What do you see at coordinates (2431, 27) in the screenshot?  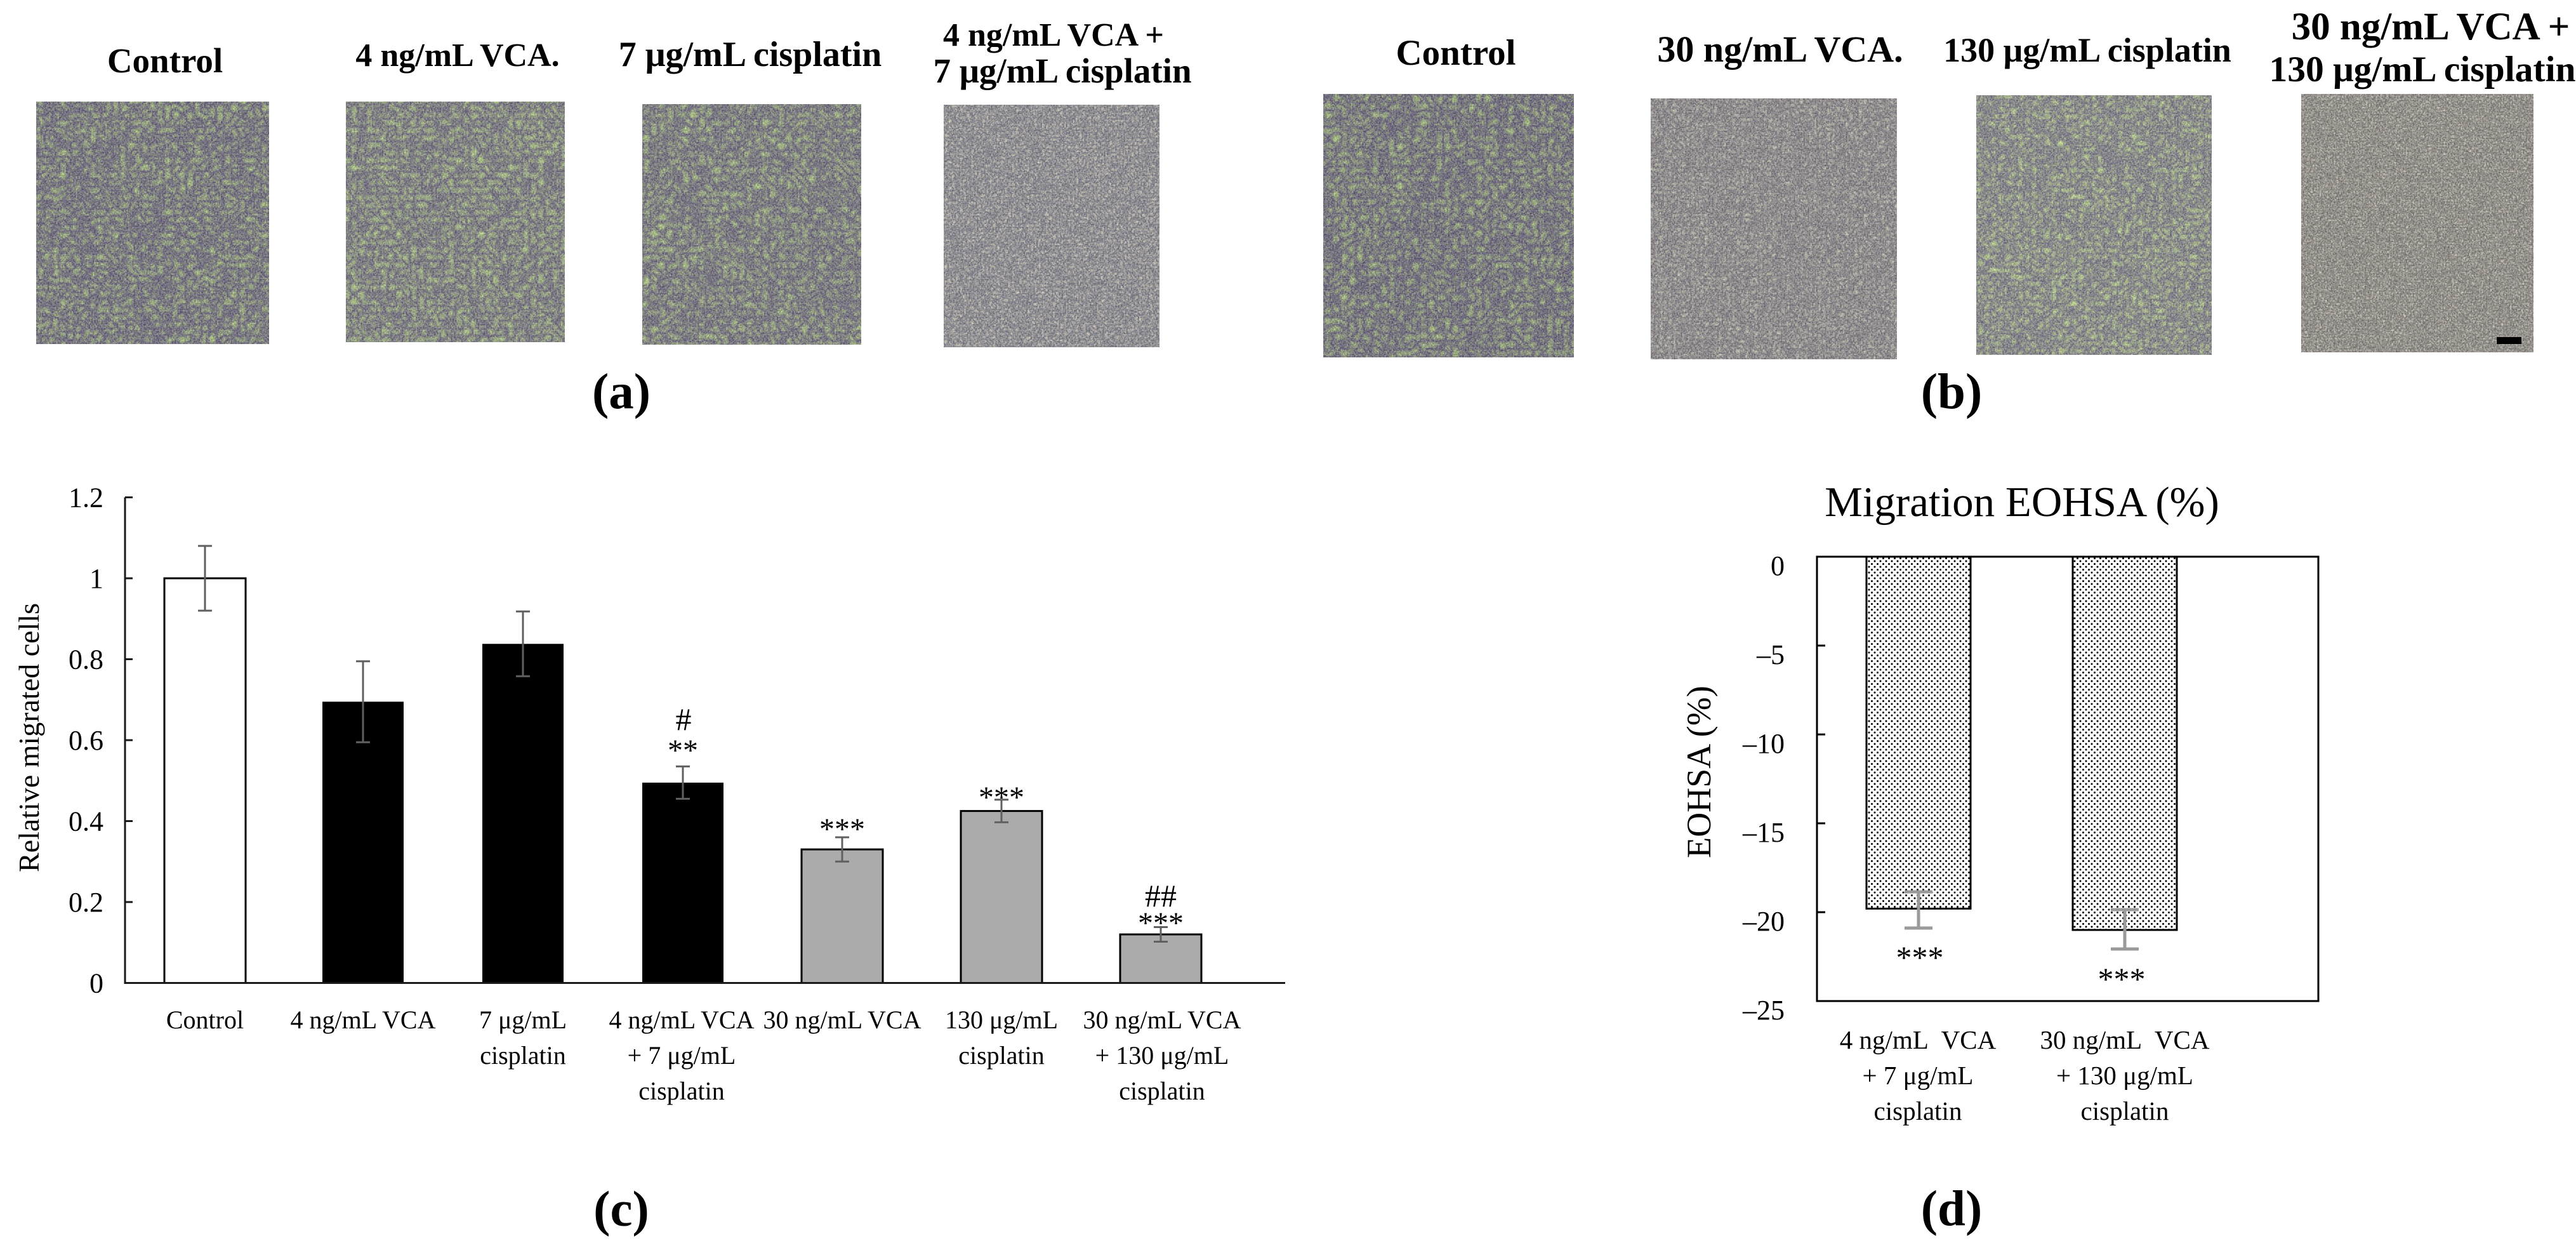 I see `svg-text: 30 ng/mL VCA +` at bounding box center [2431, 27].